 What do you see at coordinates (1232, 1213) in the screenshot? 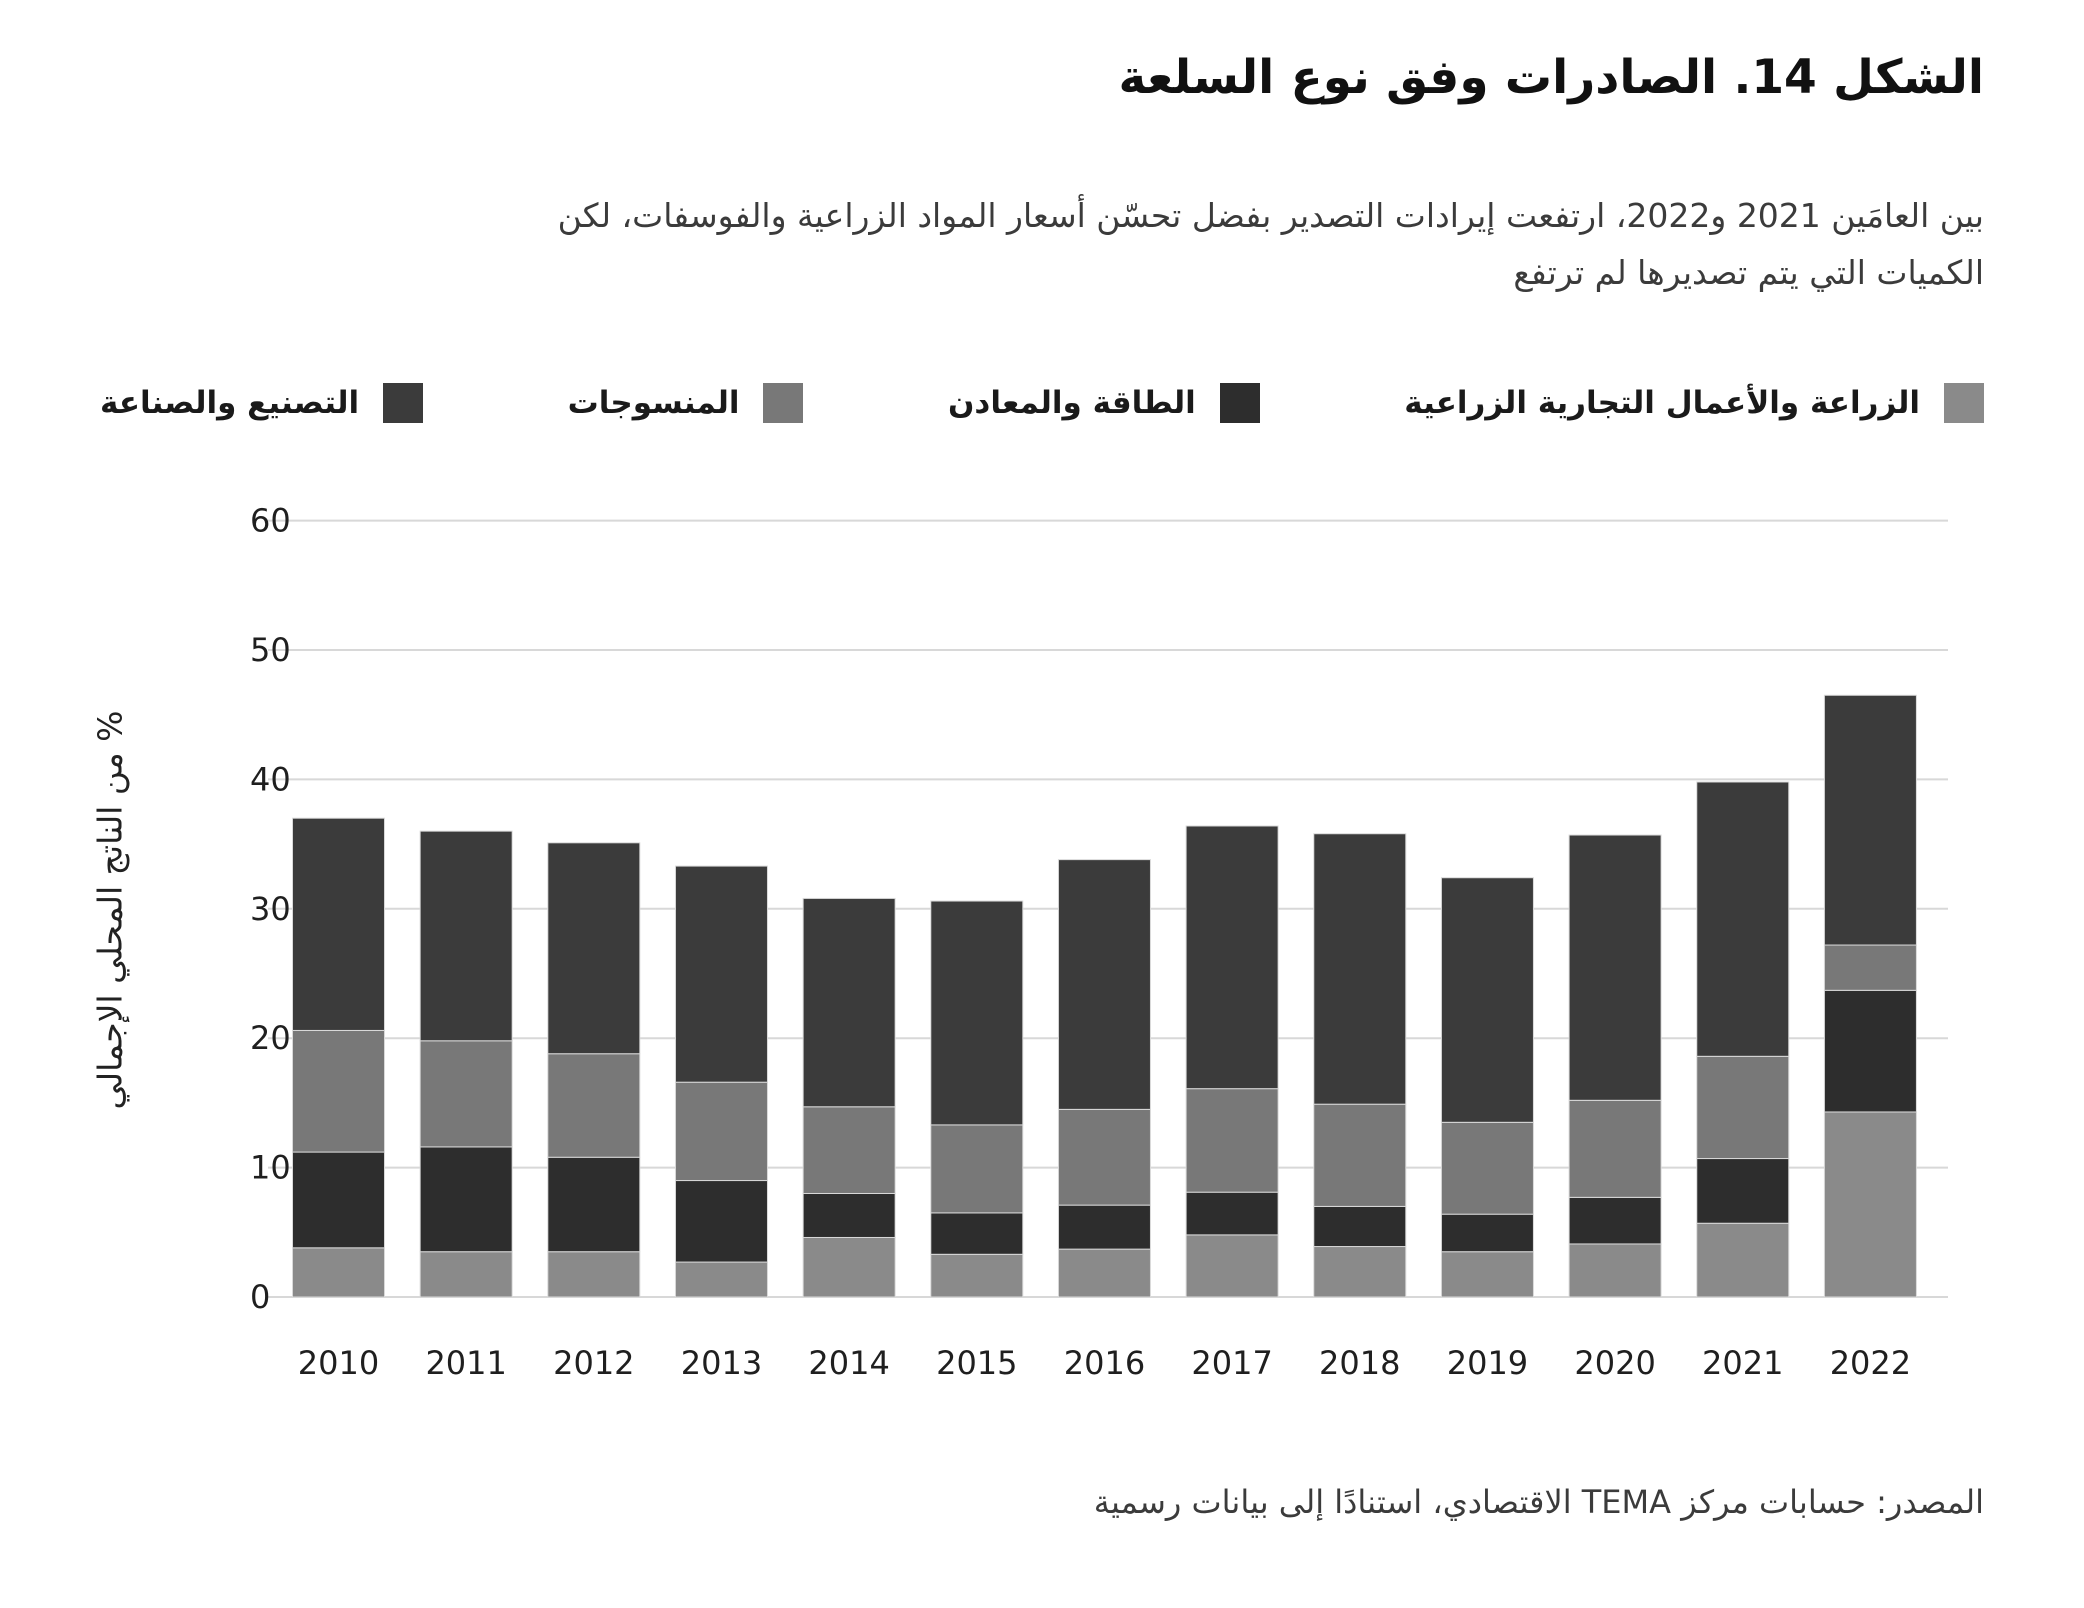
I see `bar-segment-2017-series1` at bounding box center [1232, 1213].